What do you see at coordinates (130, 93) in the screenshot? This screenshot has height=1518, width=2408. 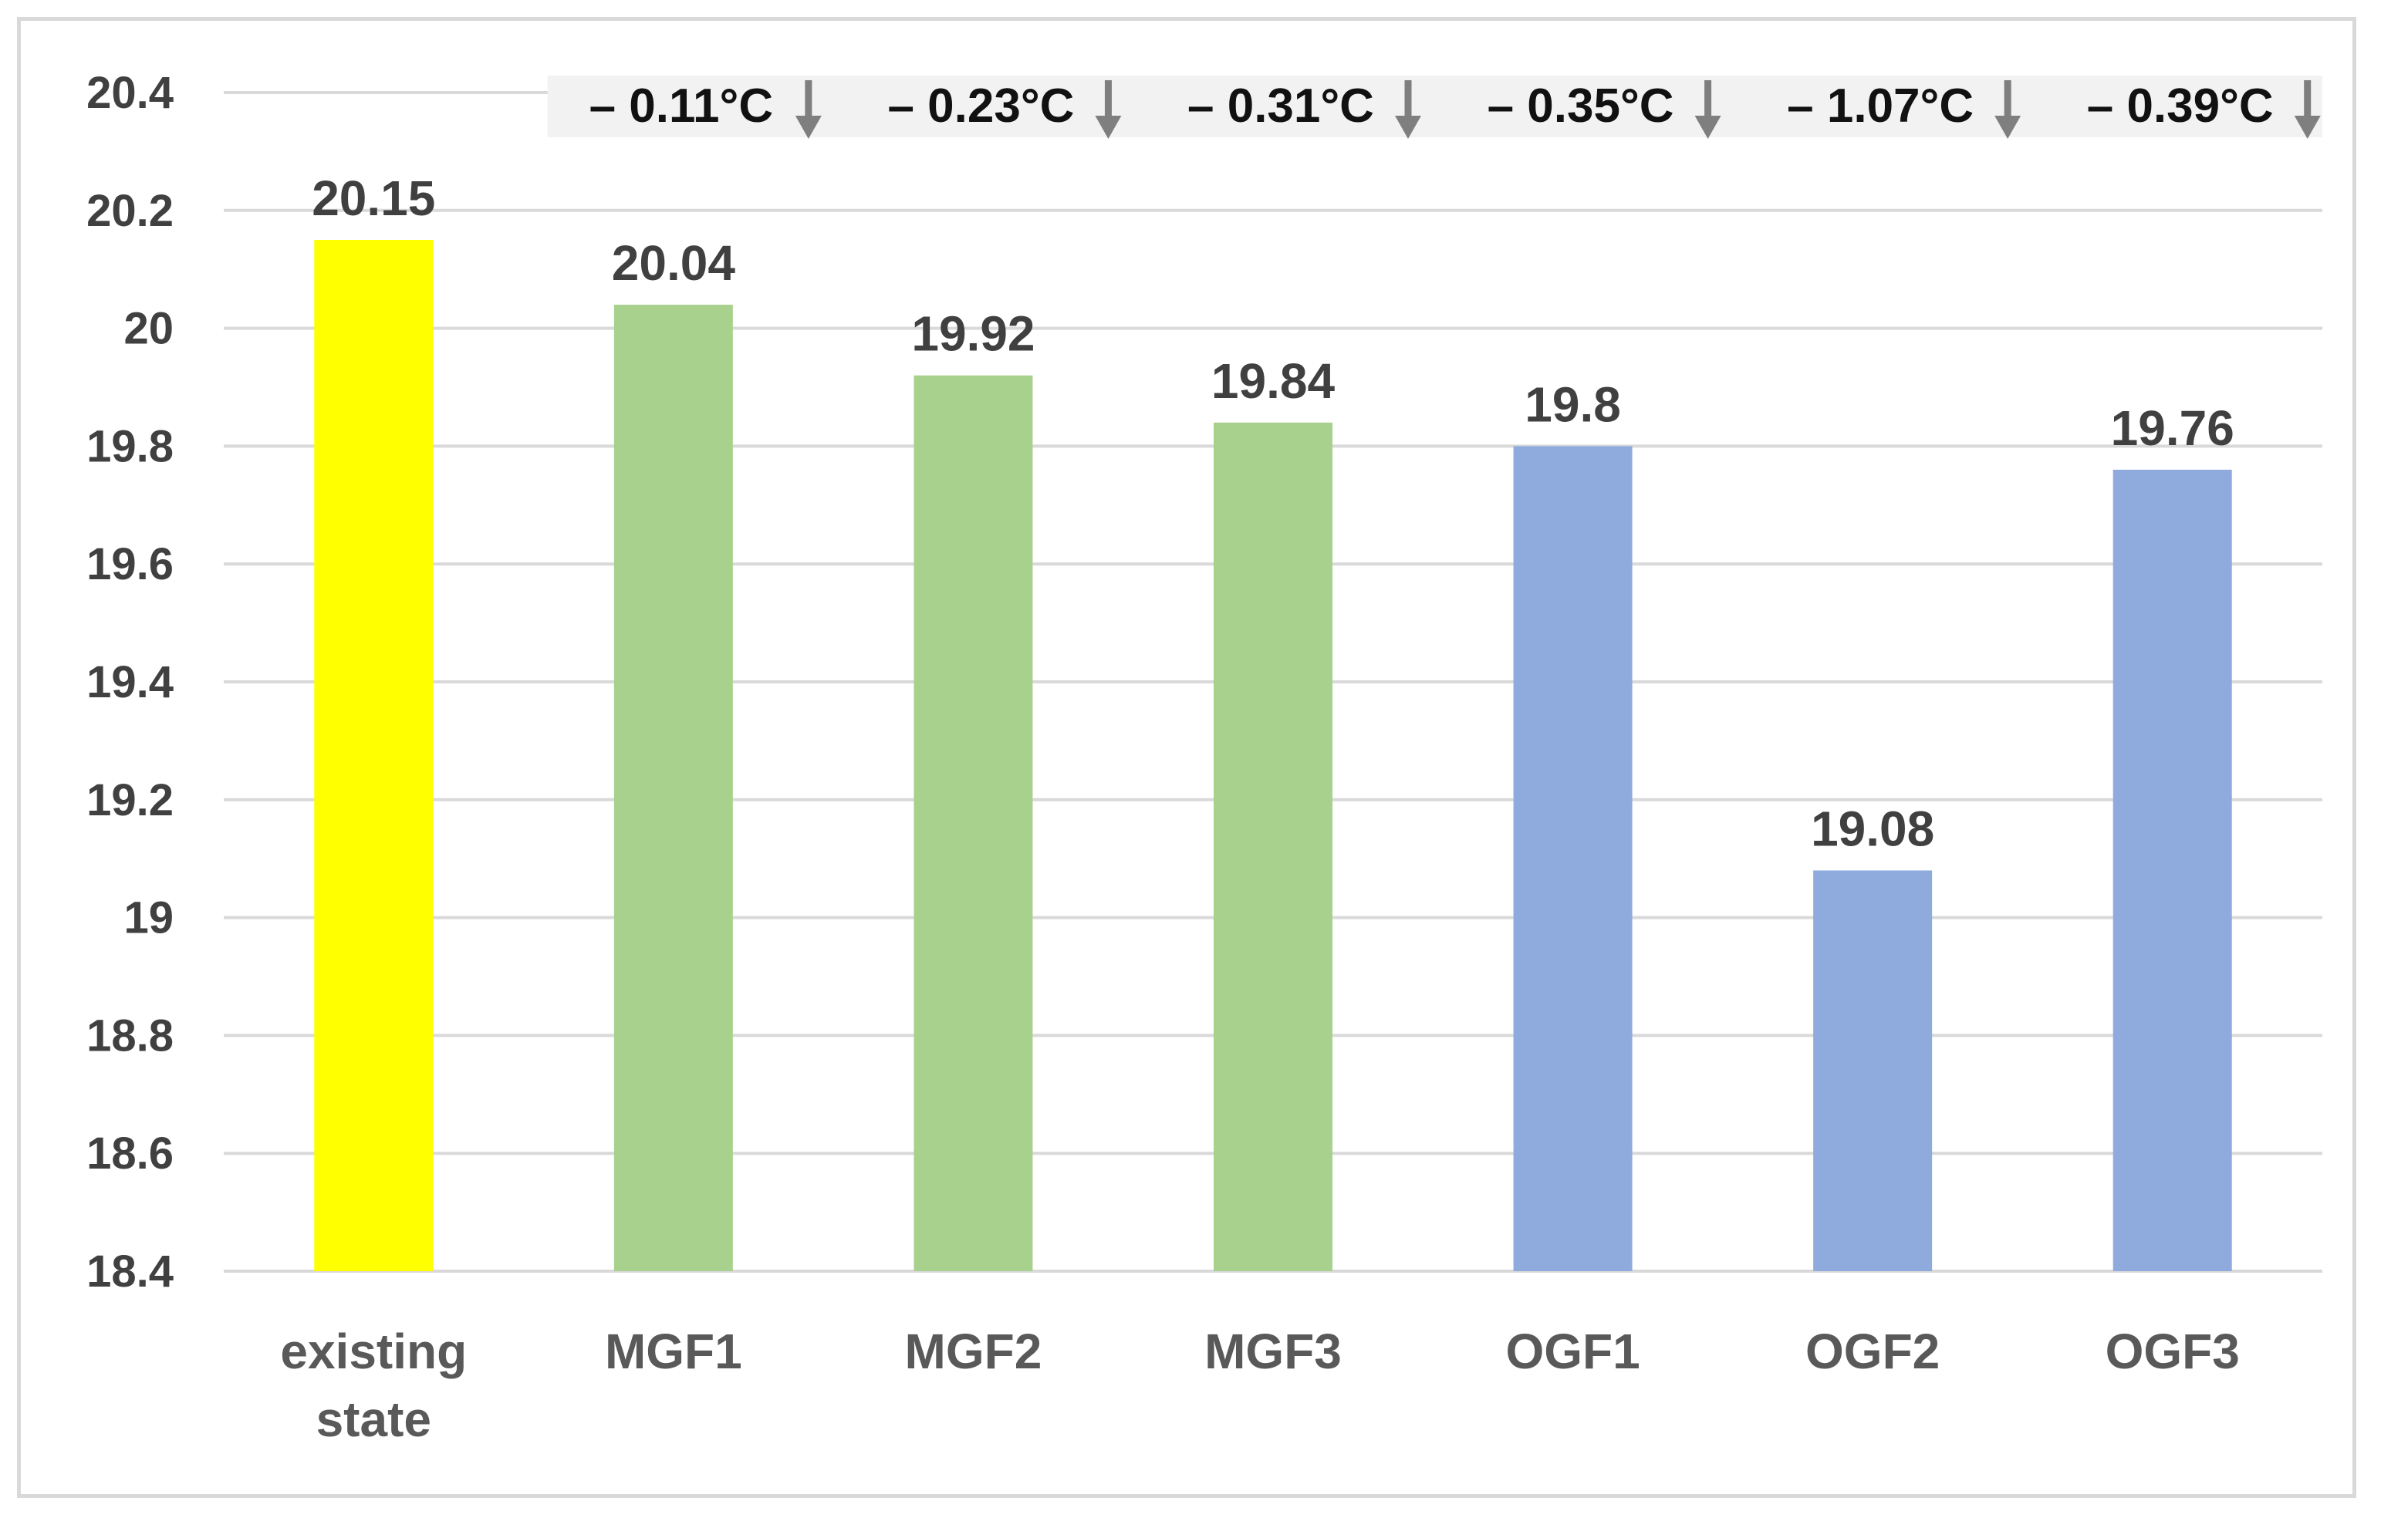 I see `y-tick-label: 20.4` at bounding box center [130, 93].